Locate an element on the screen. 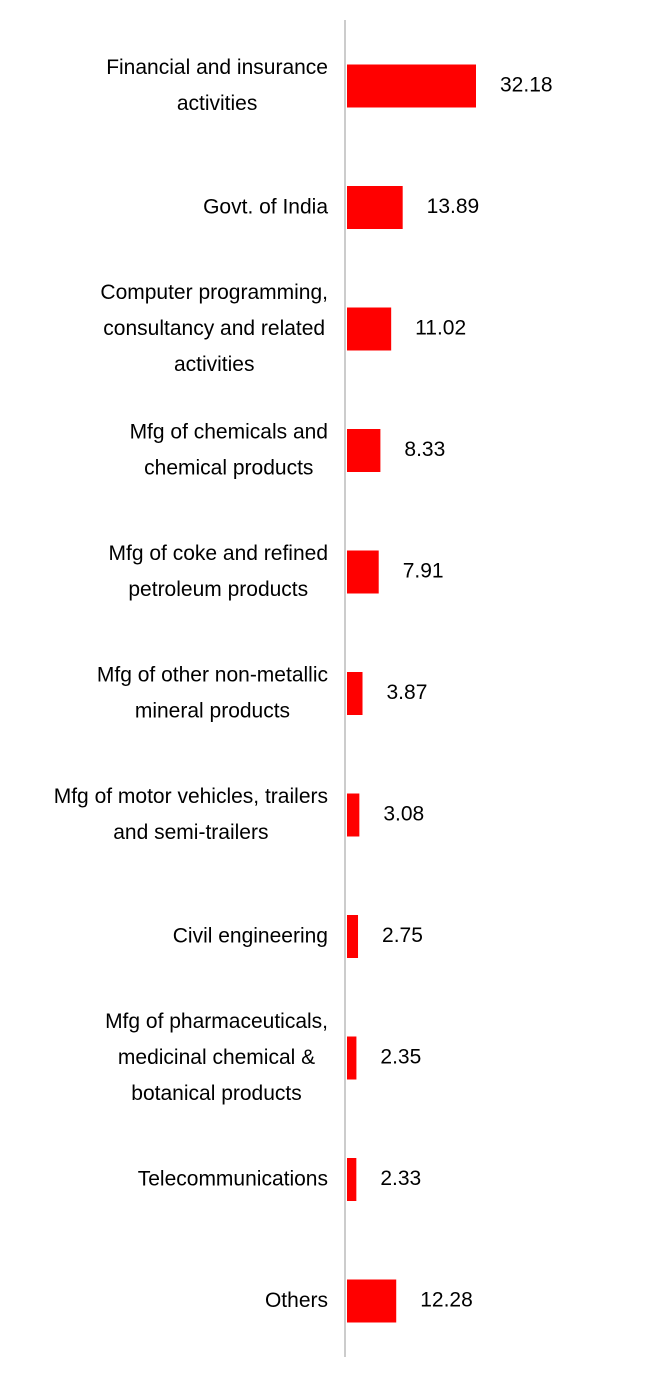 This screenshot has height=1387, width=650. value-label: 11.02 is located at coordinates (440, 328).